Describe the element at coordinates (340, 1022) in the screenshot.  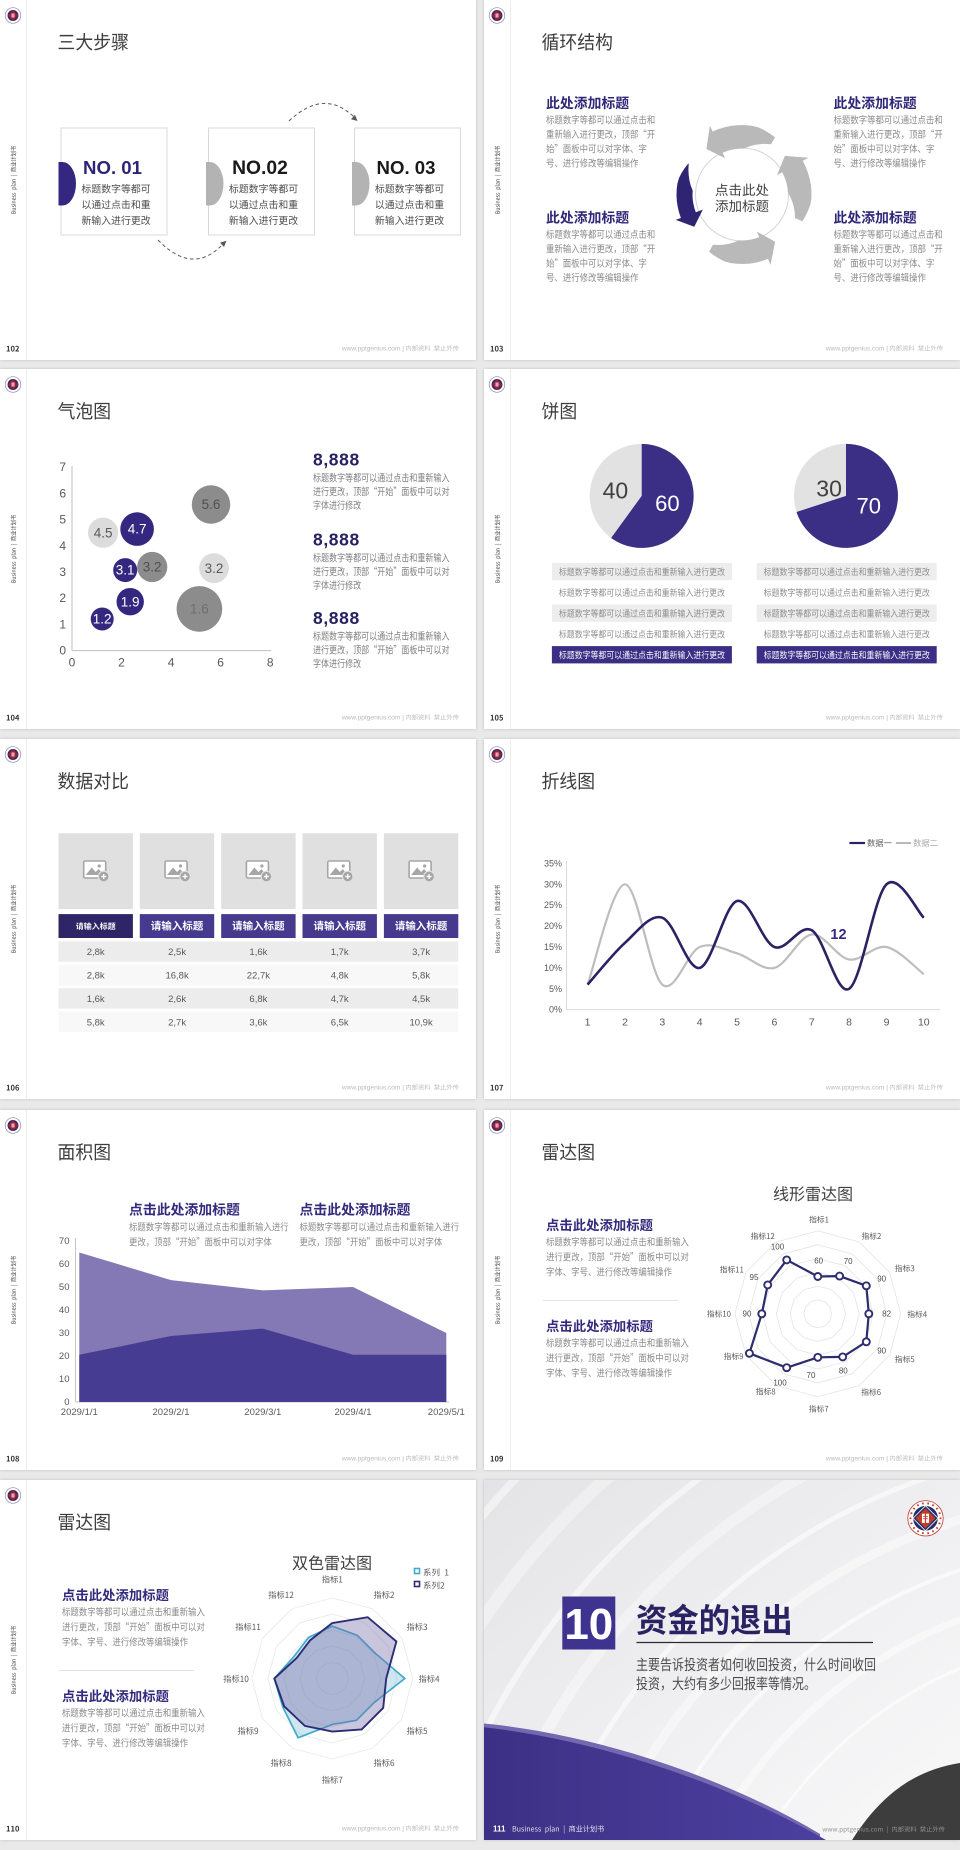
I see `svg-text: 6,5k` at that location.